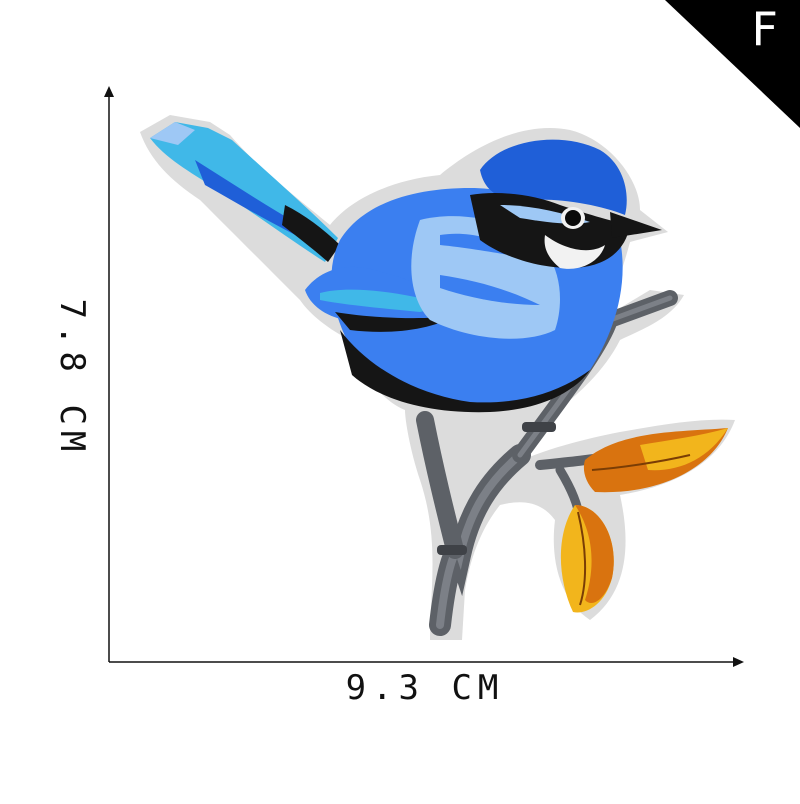 The image size is (800, 804). What do you see at coordinates (732, 64) in the screenshot?
I see `corner-badge` at bounding box center [732, 64].